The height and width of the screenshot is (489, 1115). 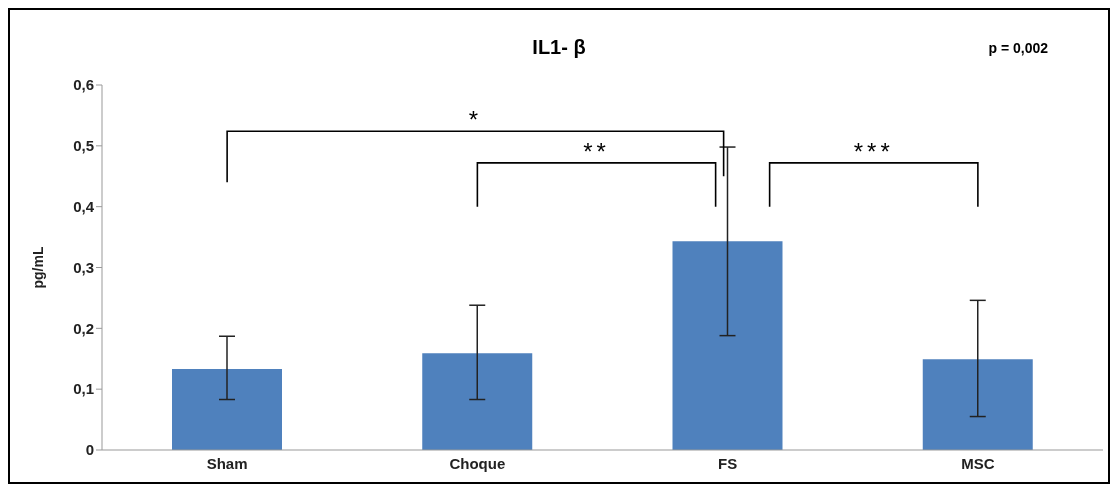 I want to click on y-tick-label: 0,5, so click(x=83, y=146).